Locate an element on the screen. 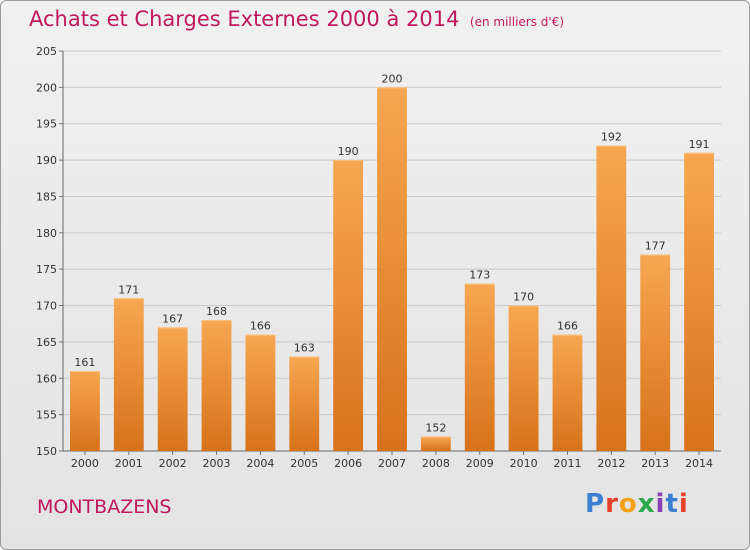 The width and height of the screenshot is (750, 550). y-tick-label: 190 is located at coordinates (46, 160).